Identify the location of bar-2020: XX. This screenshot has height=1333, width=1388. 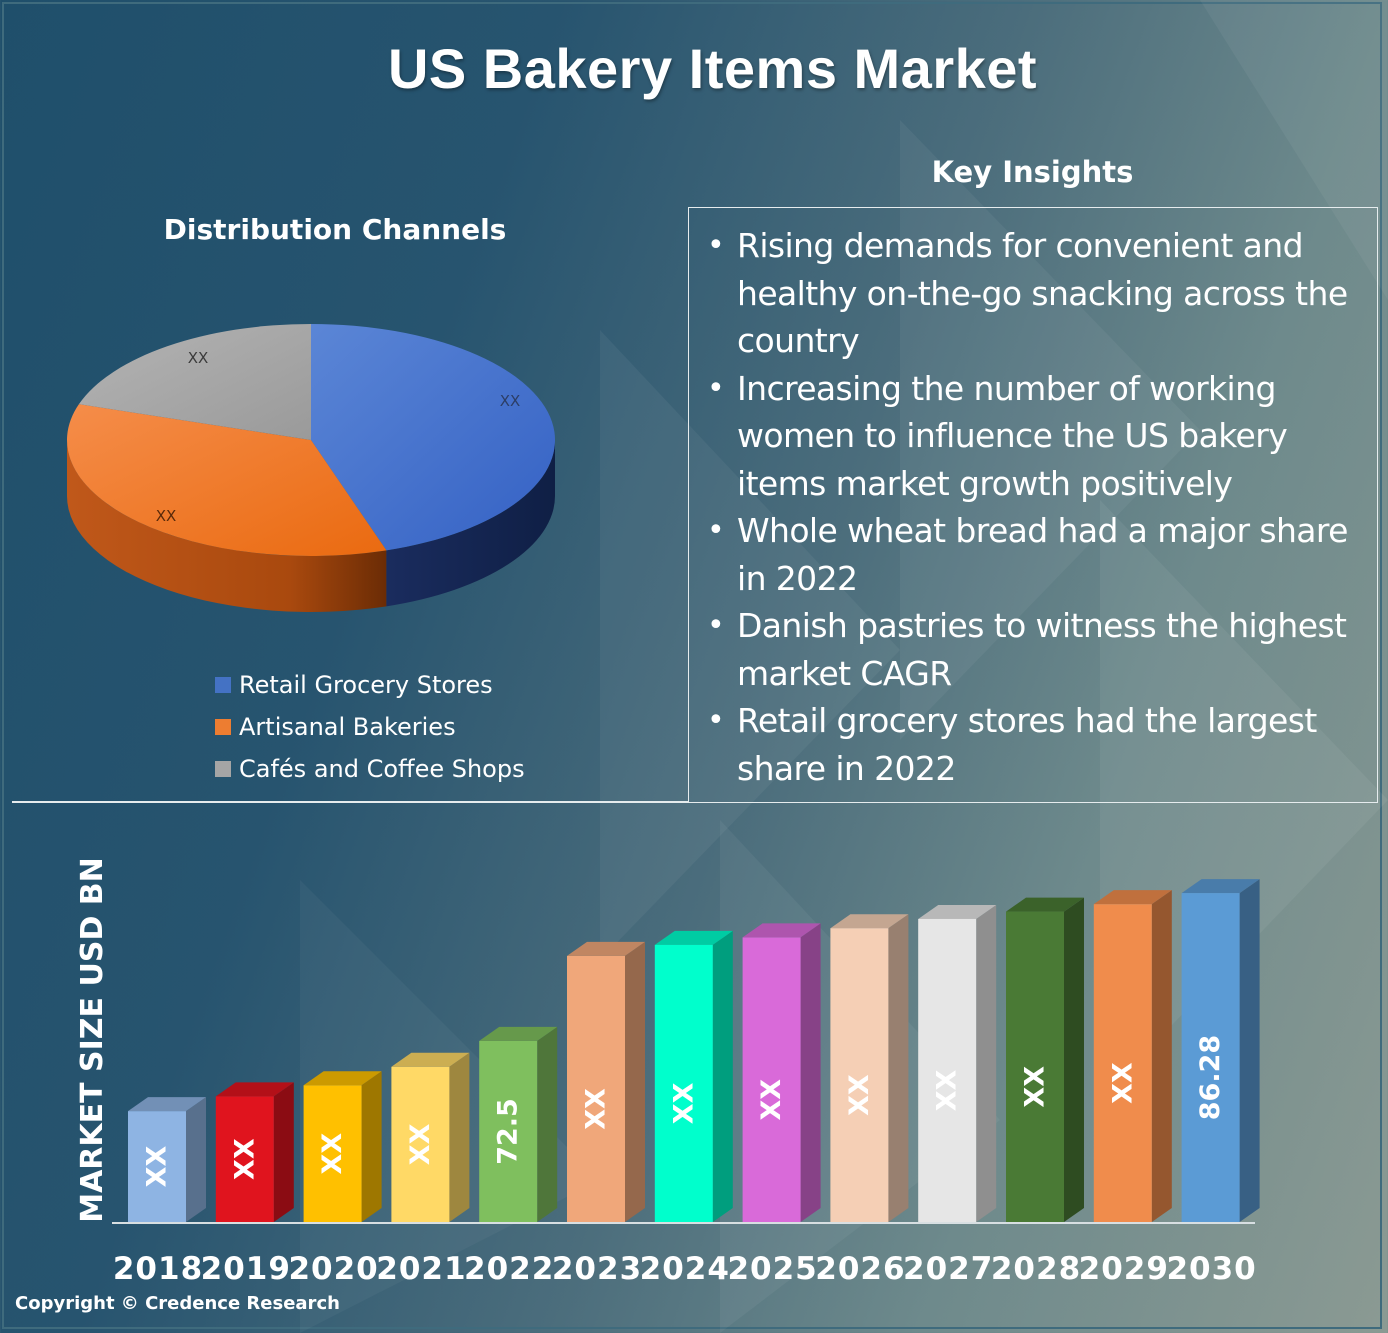
(342, 1146).